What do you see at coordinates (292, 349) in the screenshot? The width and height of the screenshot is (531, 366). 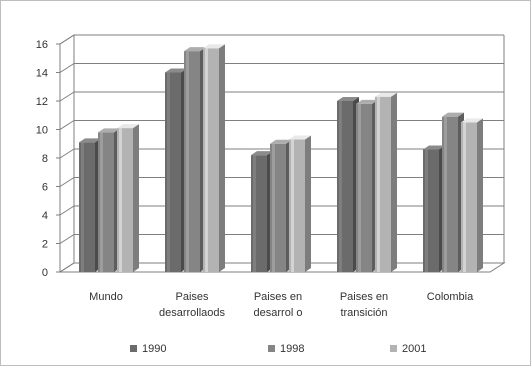 I see `legend-label: 1998` at bounding box center [292, 349].